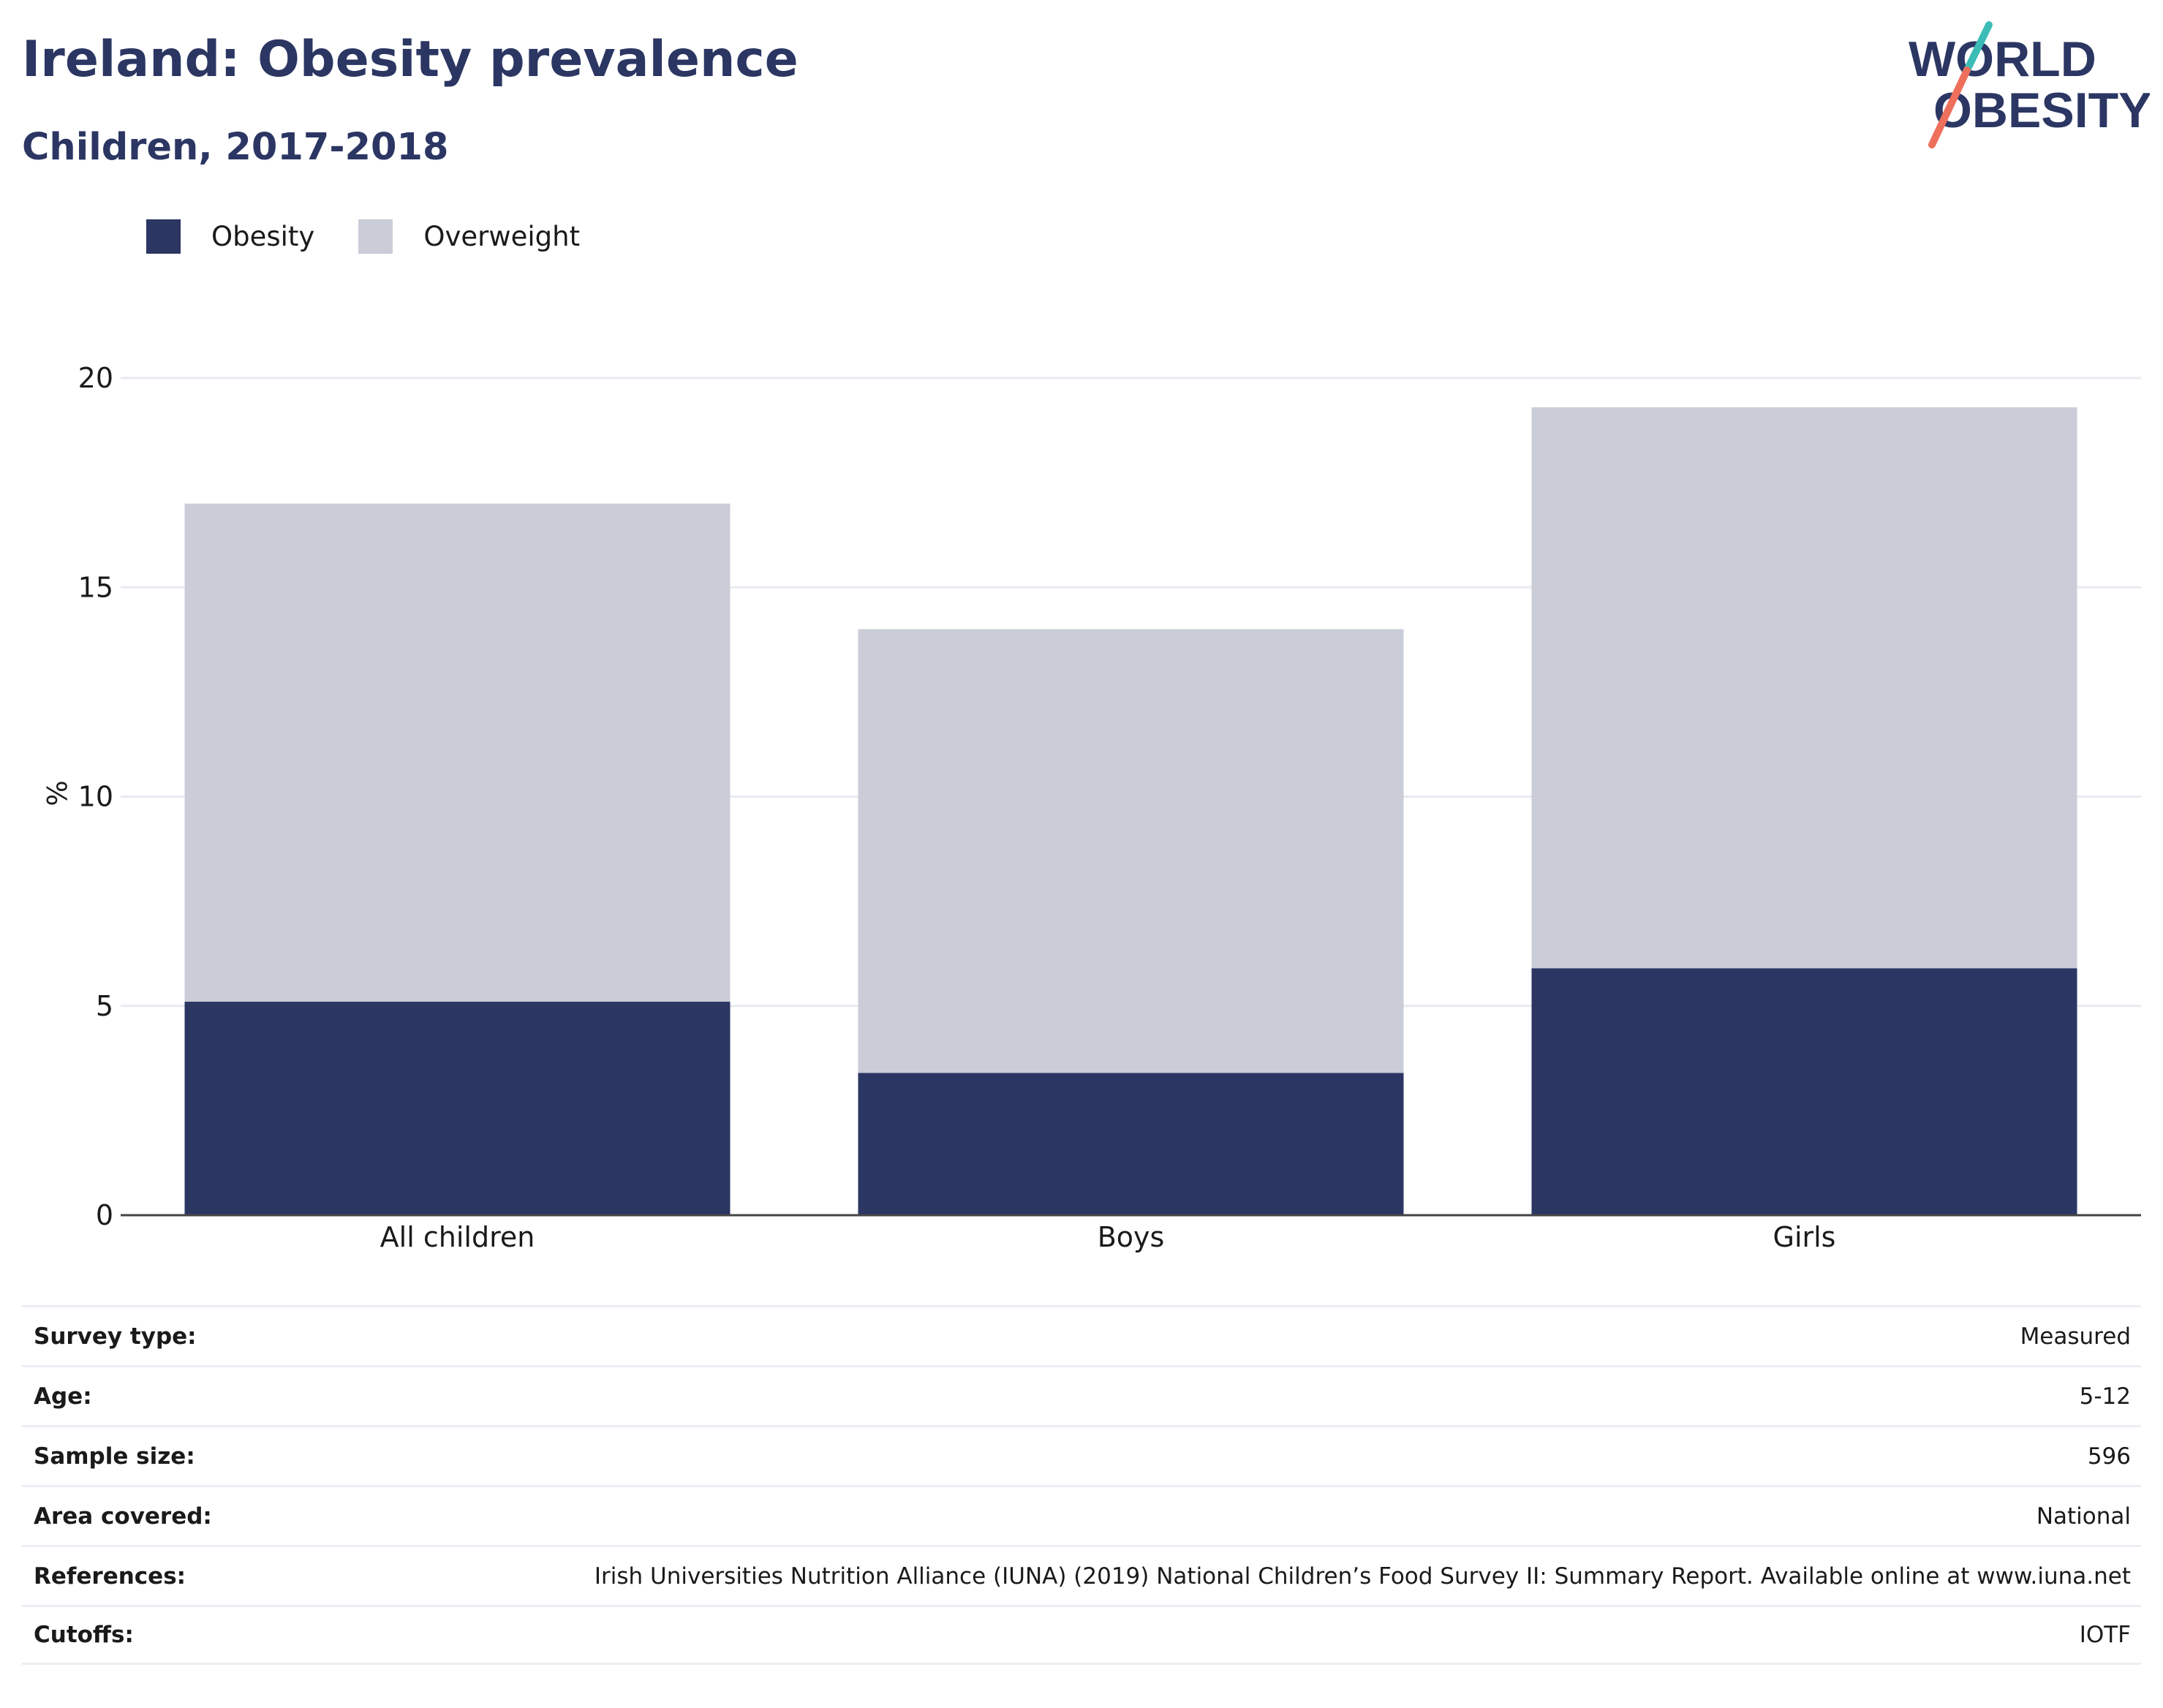 This screenshot has height=1708, width=2163. What do you see at coordinates (1978, 47) in the screenshot?
I see `logo-slash-top` at bounding box center [1978, 47].